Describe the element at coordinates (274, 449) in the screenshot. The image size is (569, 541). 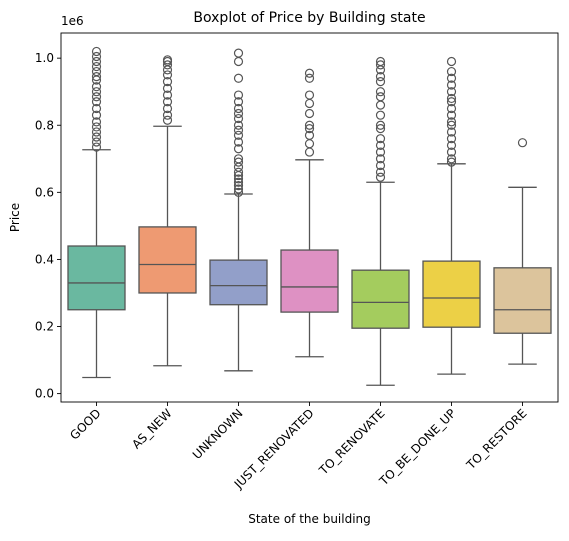
I see `x-tick-label: JUST_RENOVATED` at that location.